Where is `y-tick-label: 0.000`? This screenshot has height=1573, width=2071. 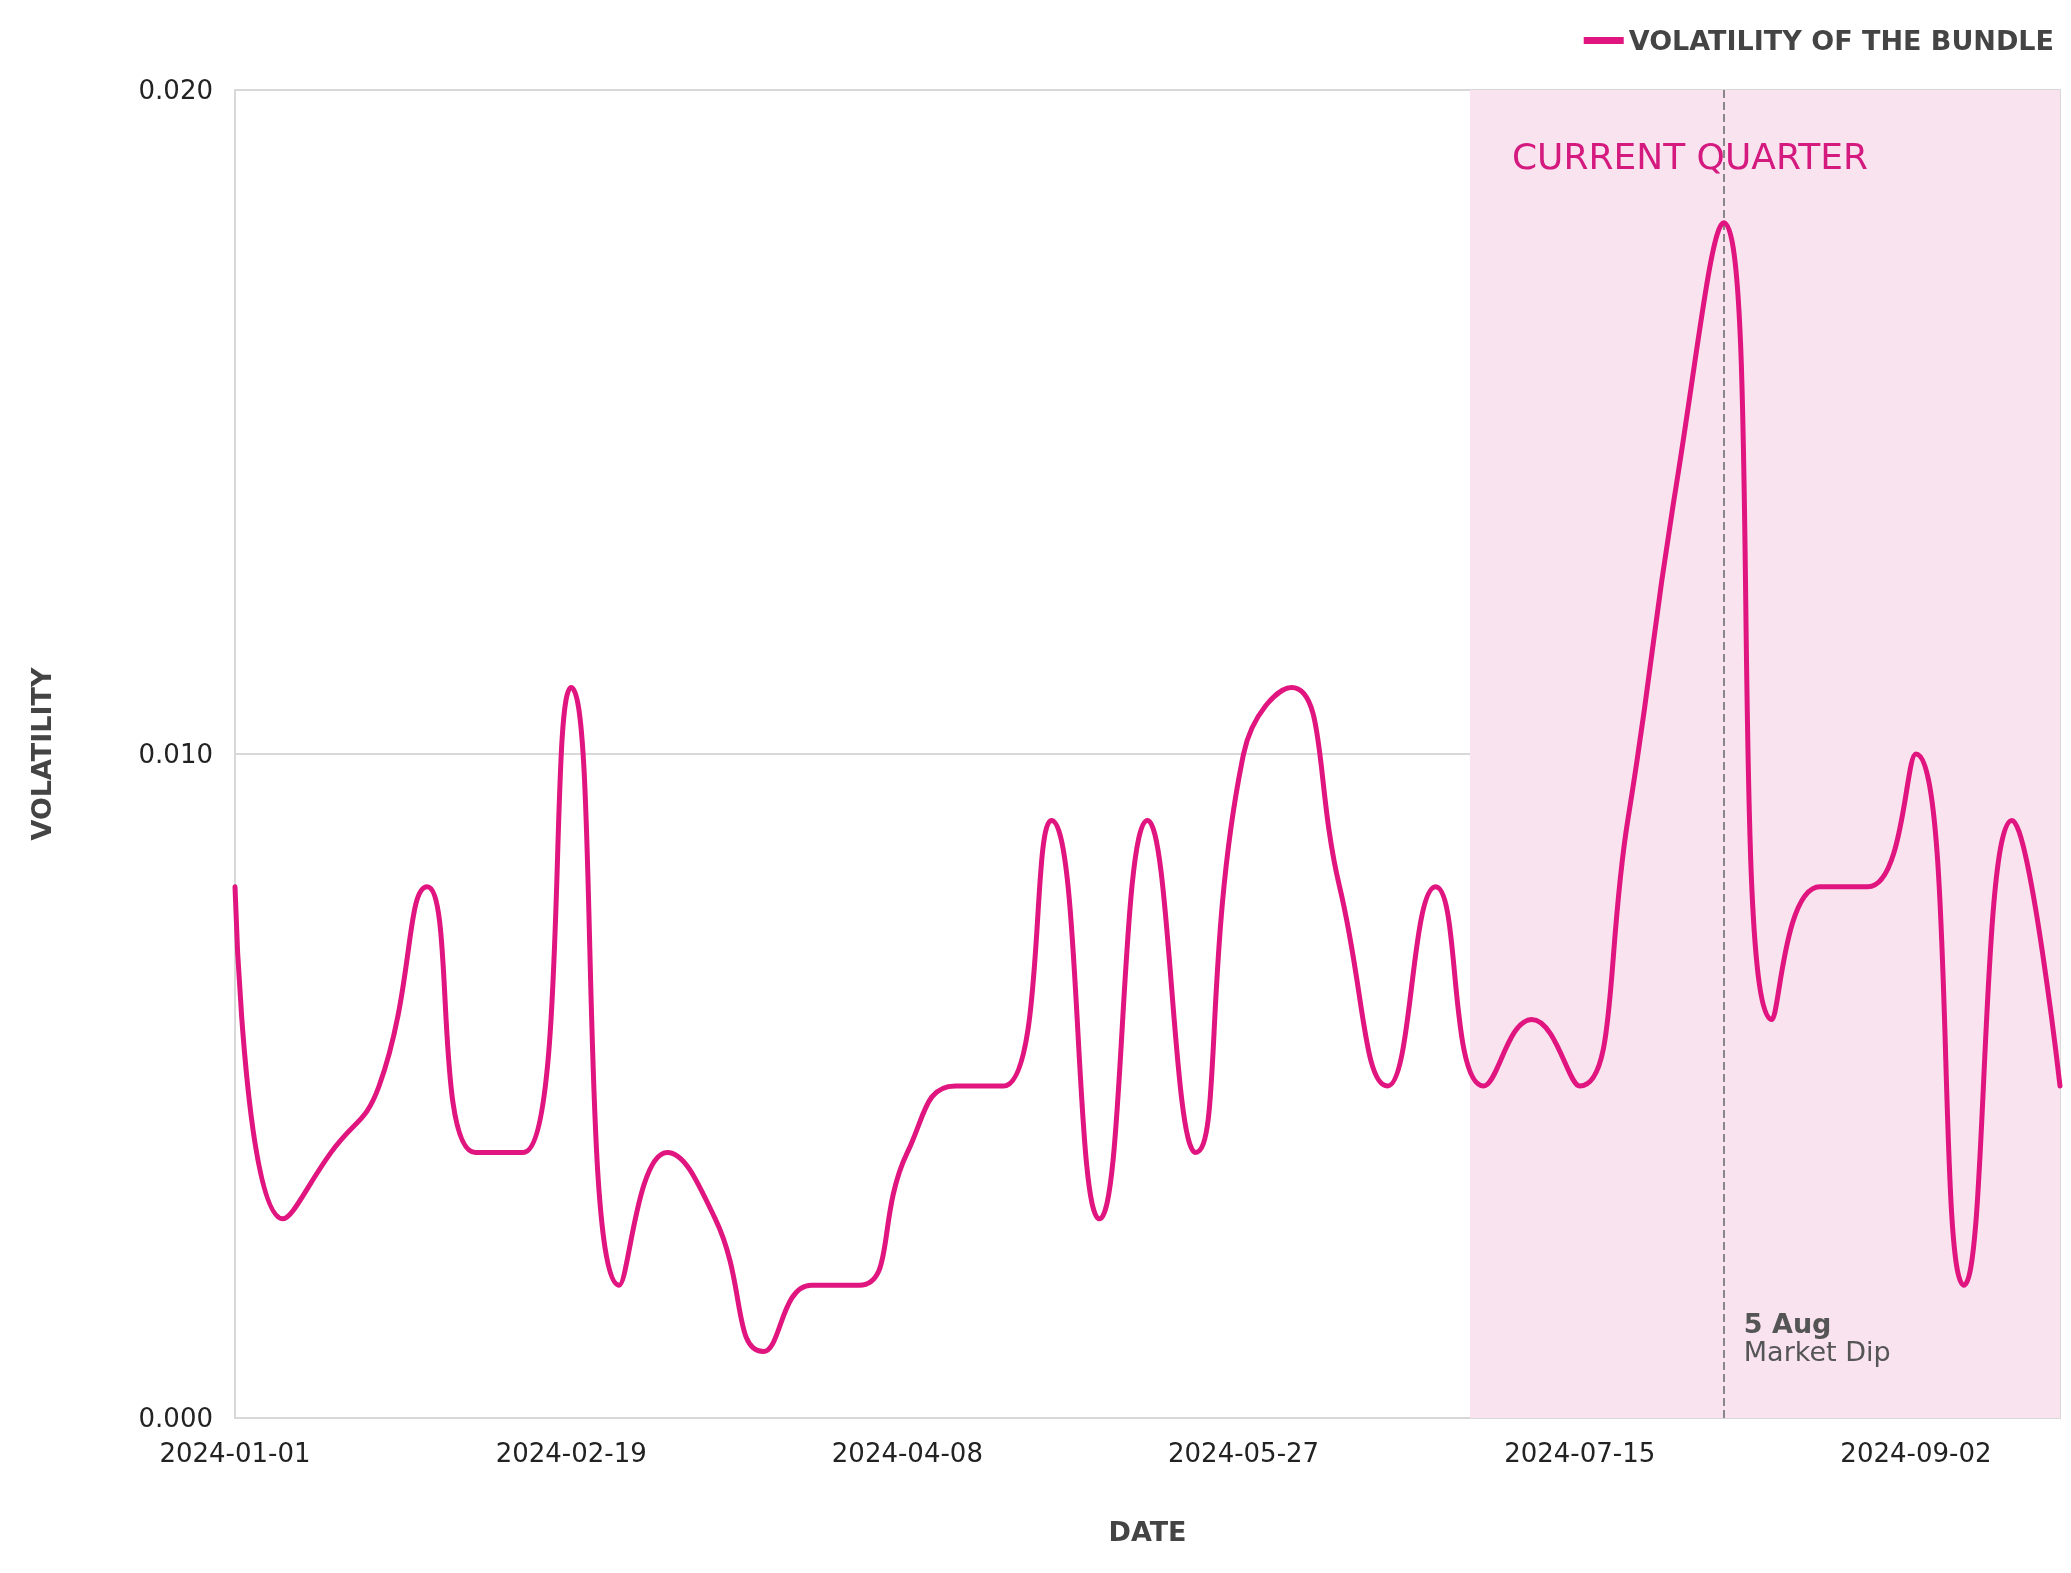 y-tick-label: 0.000 is located at coordinates (175, 1418).